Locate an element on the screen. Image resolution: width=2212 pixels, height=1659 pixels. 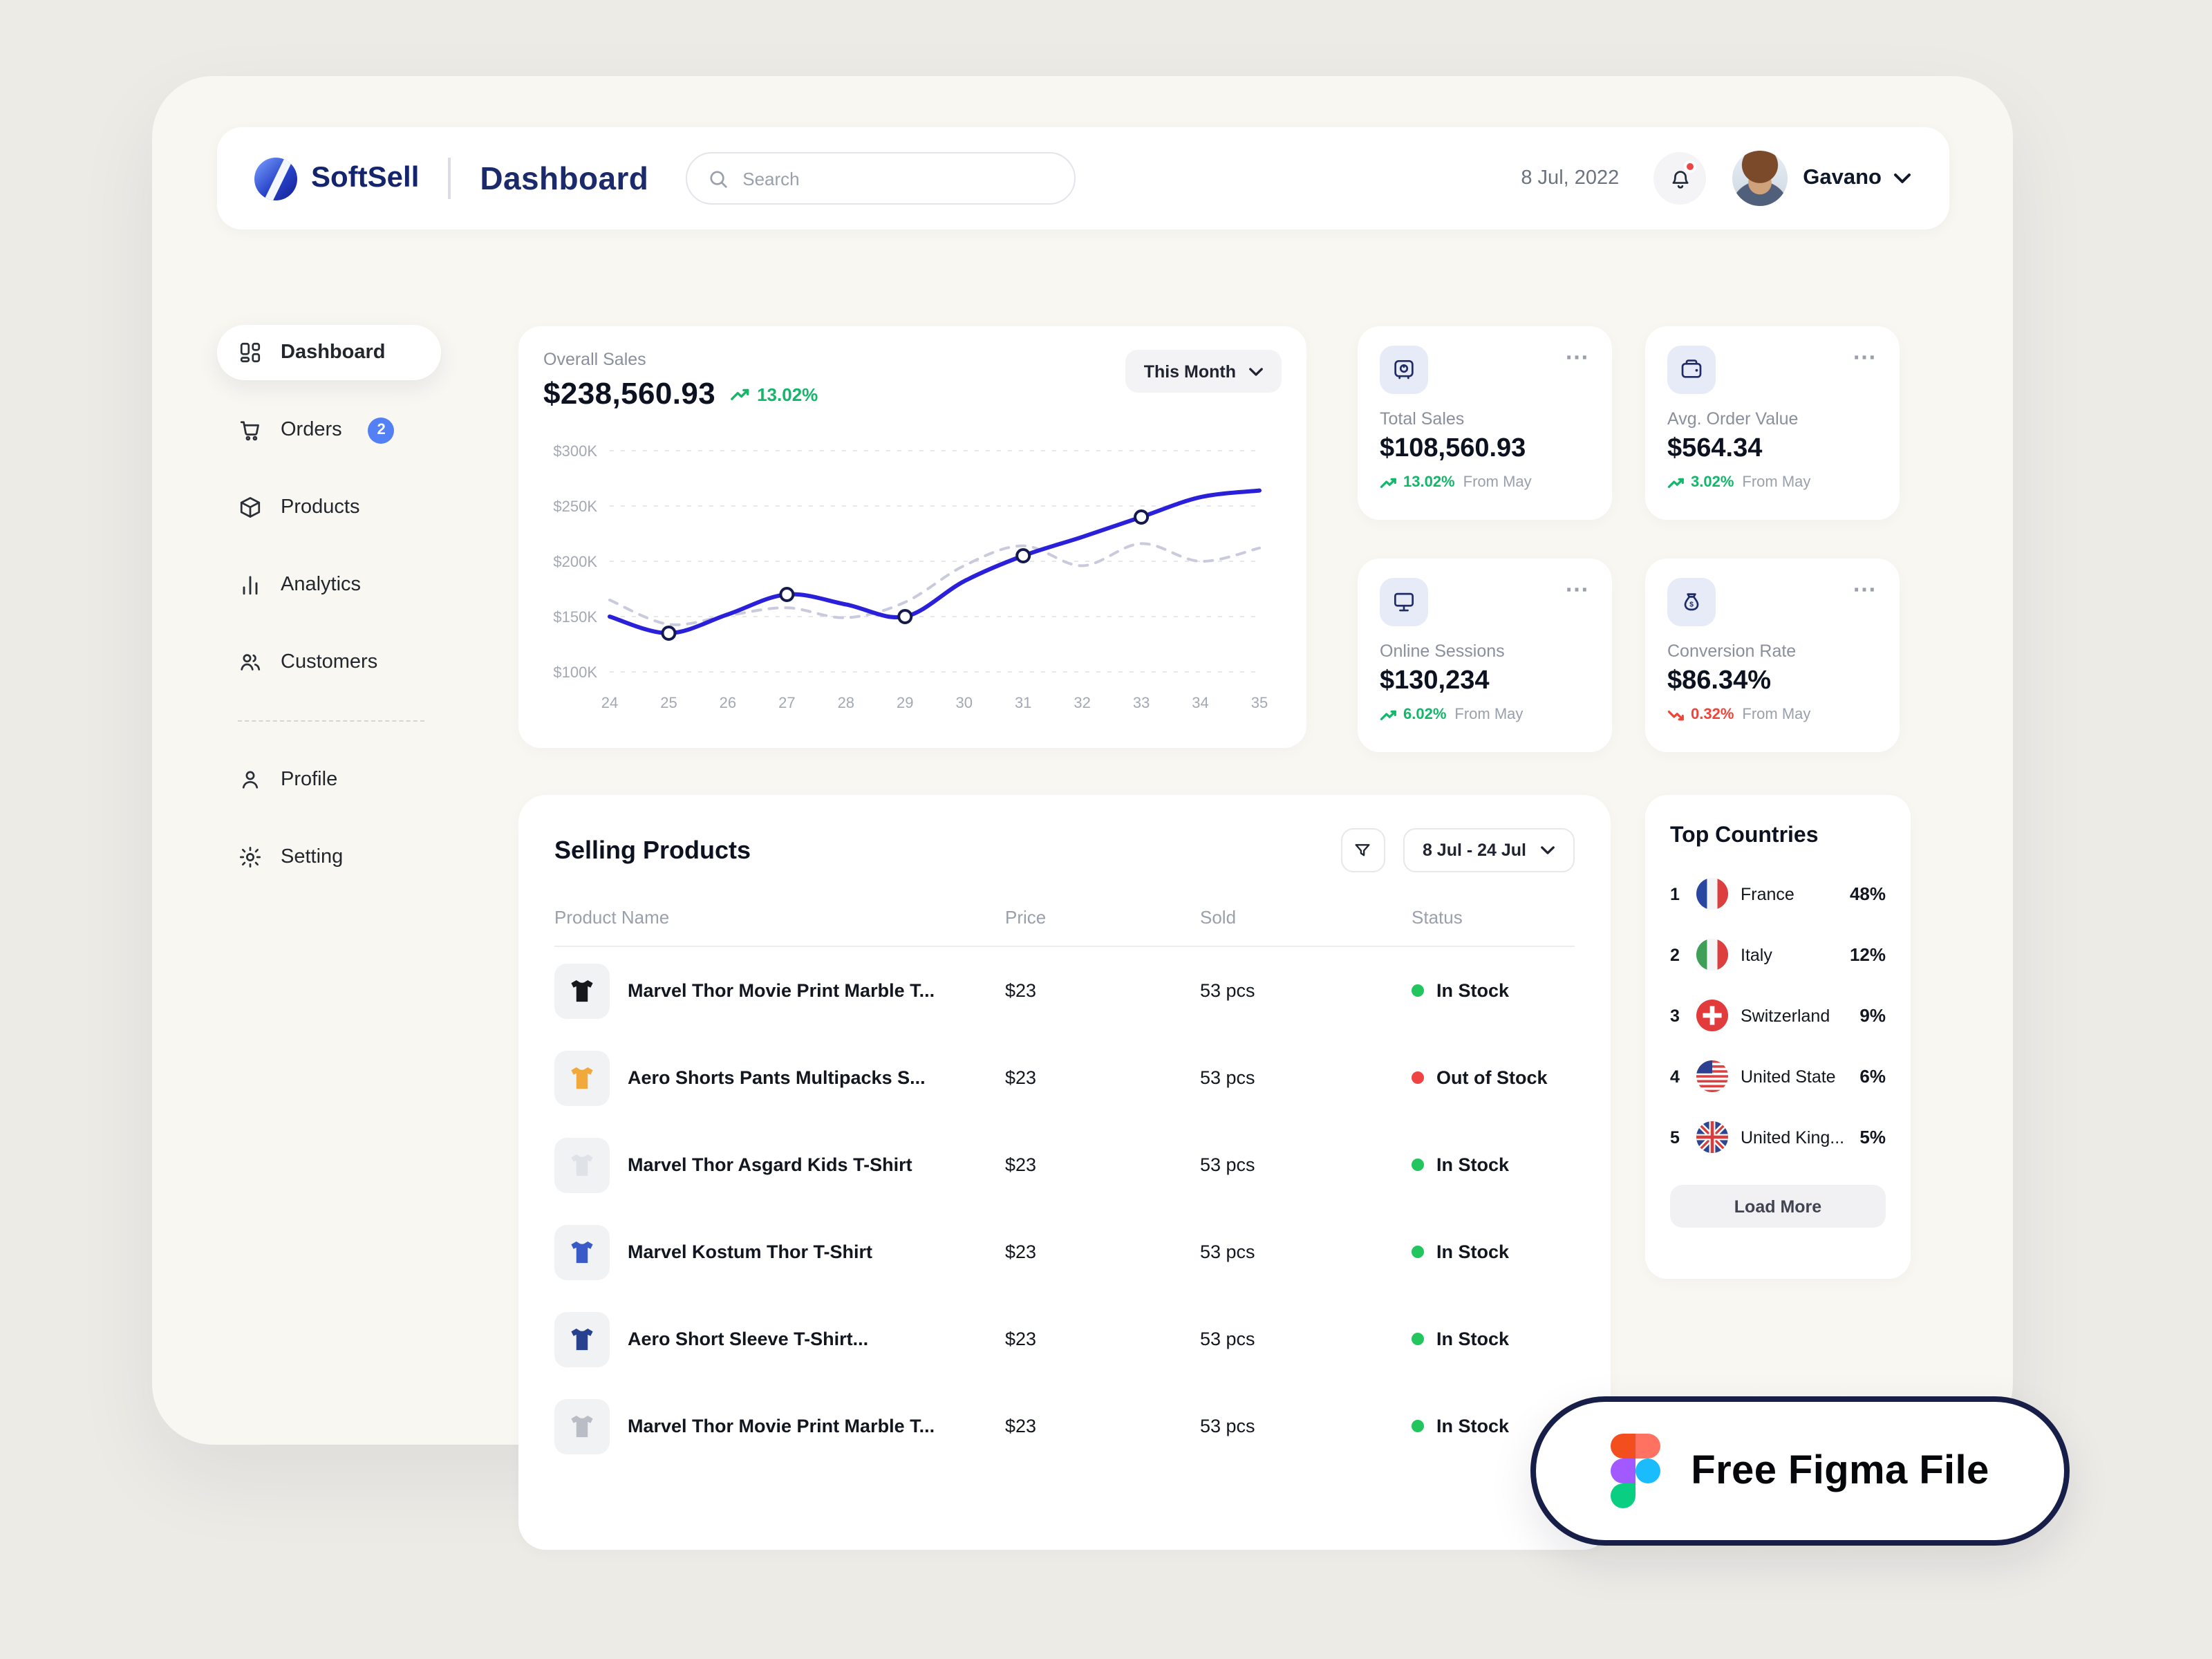
stat-title: Total Sales is located at coordinates (1422, 419).